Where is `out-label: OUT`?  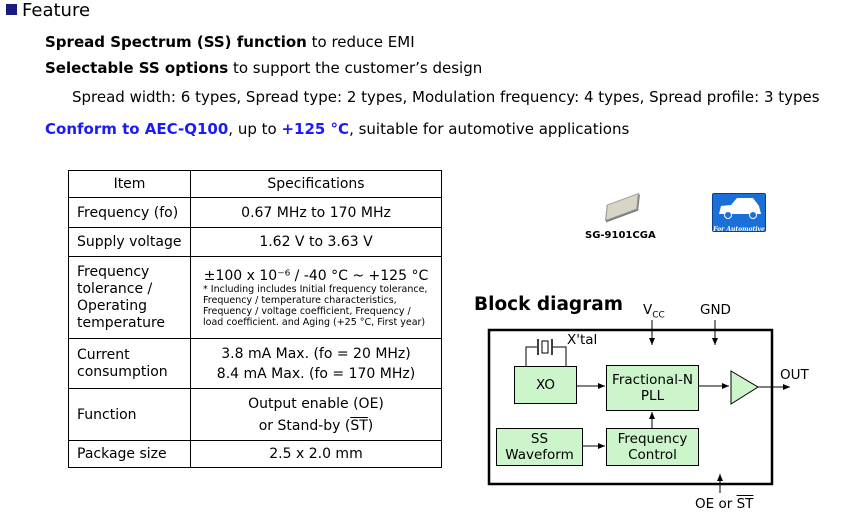
out-label: OUT is located at coordinates (794, 375).